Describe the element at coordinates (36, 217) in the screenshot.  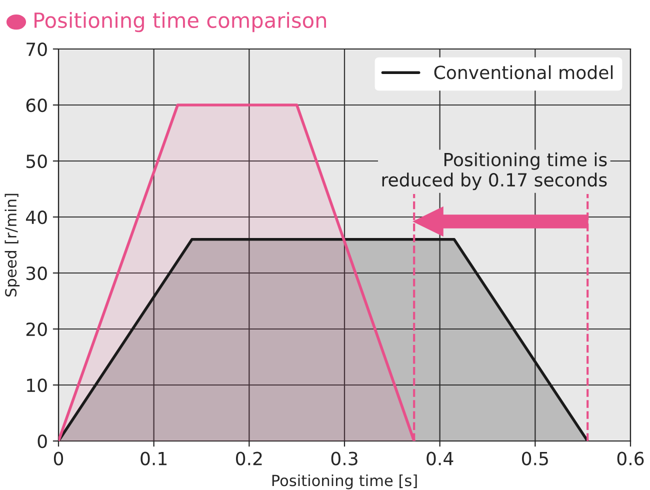
I see `y-tick-label: 40` at that location.